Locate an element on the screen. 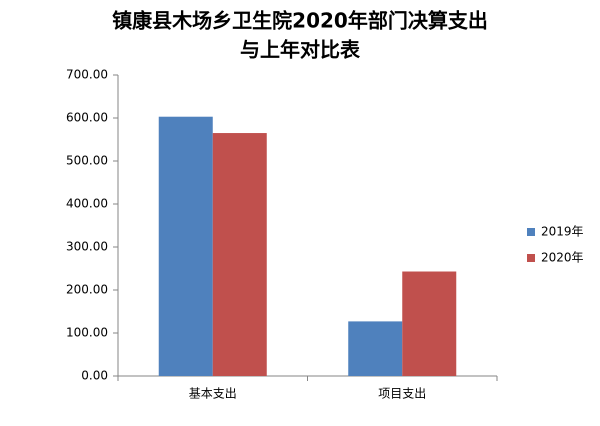 The width and height of the screenshot is (600, 426). y-tick-label: 200.00 is located at coordinates (87, 290).